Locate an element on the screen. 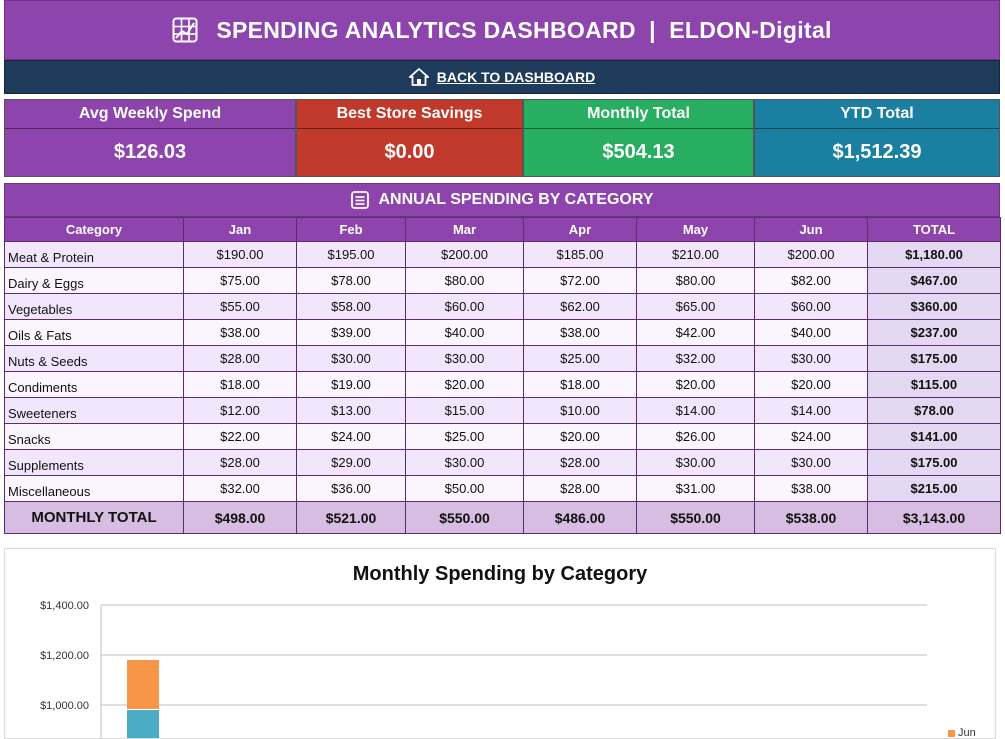 The width and height of the screenshot is (1005, 739). row-total-cell: $78.00 is located at coordinates (934, 410).